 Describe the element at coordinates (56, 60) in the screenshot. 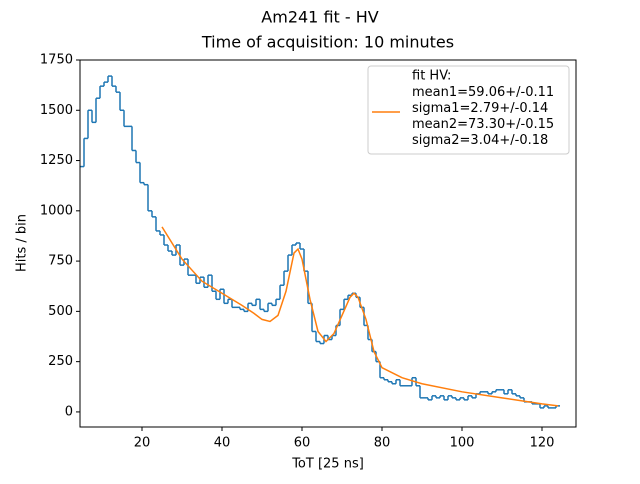

I see `y-tick-label: 1750` at that location.